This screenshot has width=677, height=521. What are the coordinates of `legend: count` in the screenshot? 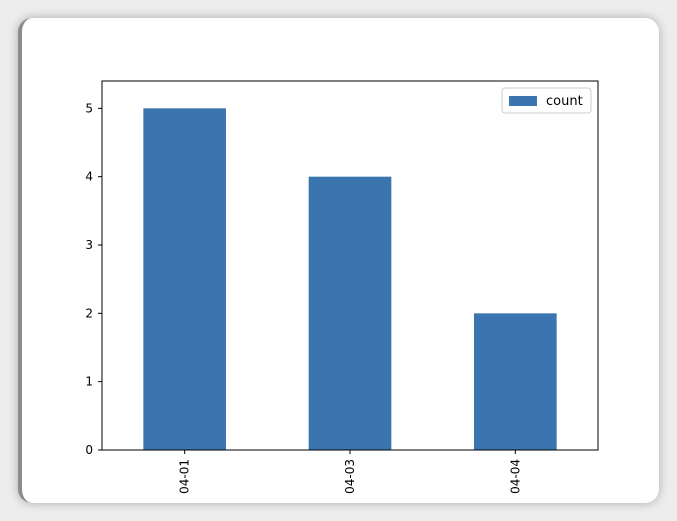 It's located at (546, 100).